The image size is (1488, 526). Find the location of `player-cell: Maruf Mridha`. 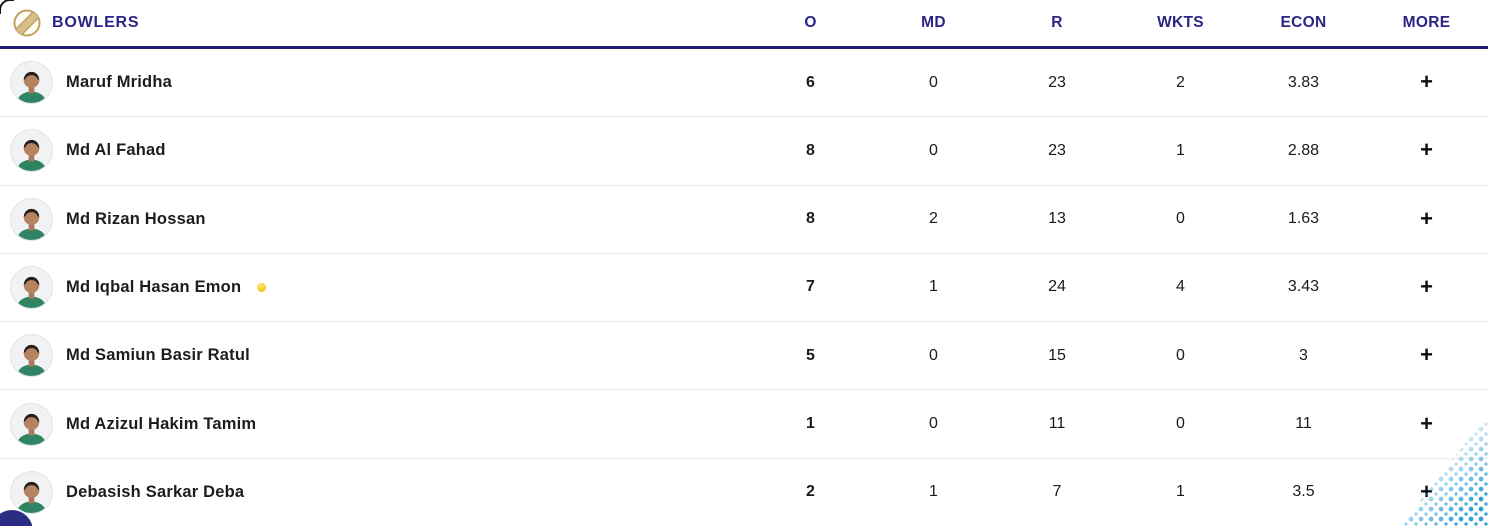

player-cell: Maruf Mridha is located at coordinates (374, 83).